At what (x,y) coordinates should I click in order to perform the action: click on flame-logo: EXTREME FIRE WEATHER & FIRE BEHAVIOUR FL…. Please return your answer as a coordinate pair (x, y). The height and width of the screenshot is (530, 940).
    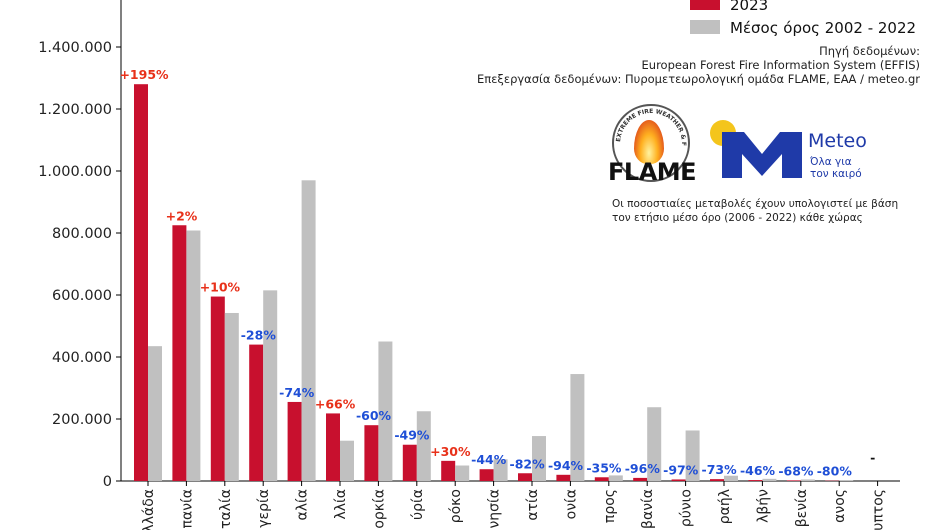
    Looking at the image, I should click on (652, 146).